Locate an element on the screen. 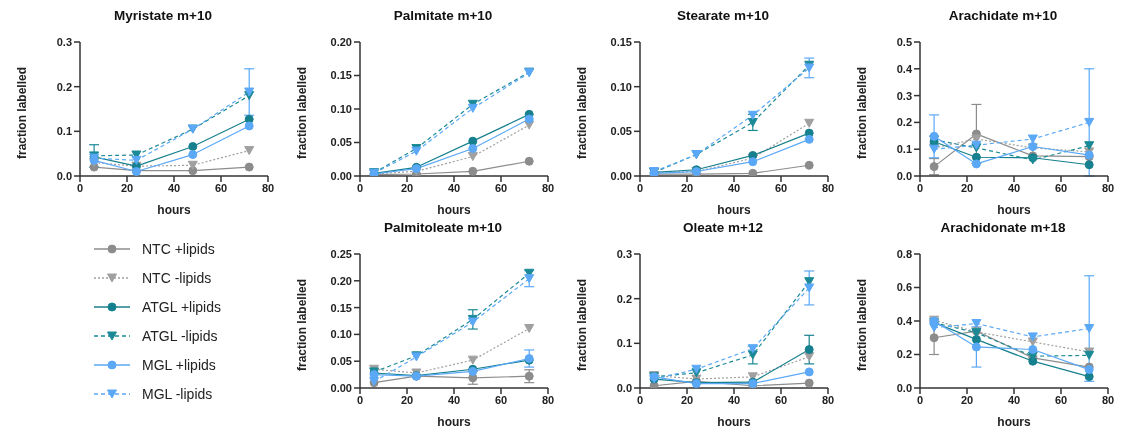 The height and width of the screenshot is (434, 1124). chart-title: Myristate m+10 is located at coordinates (163, 16).